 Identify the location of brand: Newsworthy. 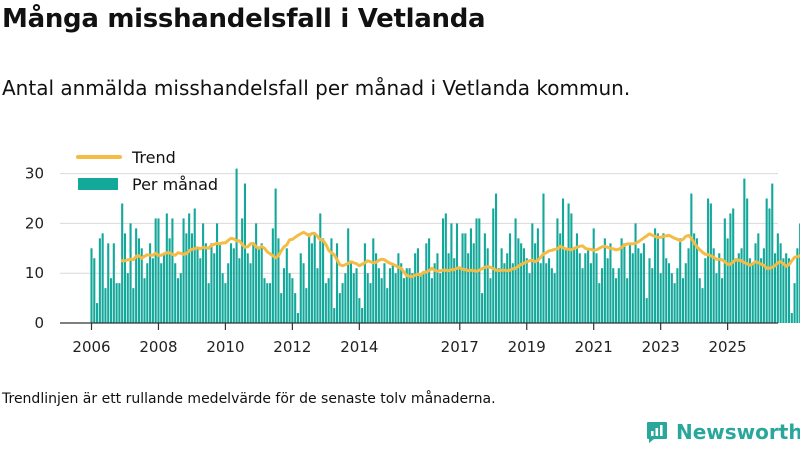
(722, 432).